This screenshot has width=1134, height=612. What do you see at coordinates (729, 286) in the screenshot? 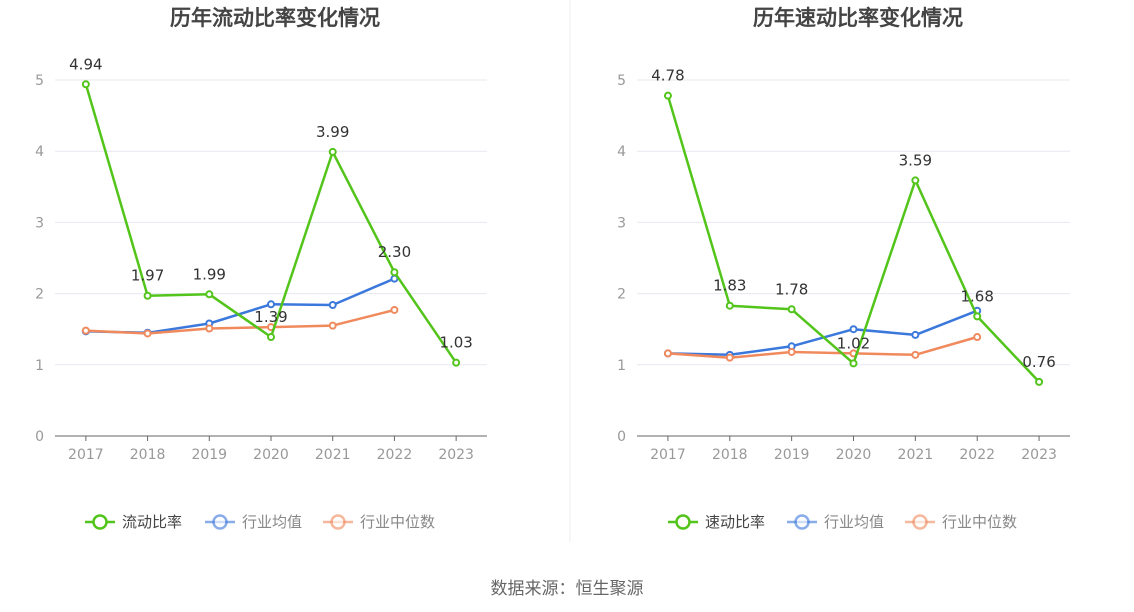
I see `data-label: 1.83` at bounding box center [729, 286].